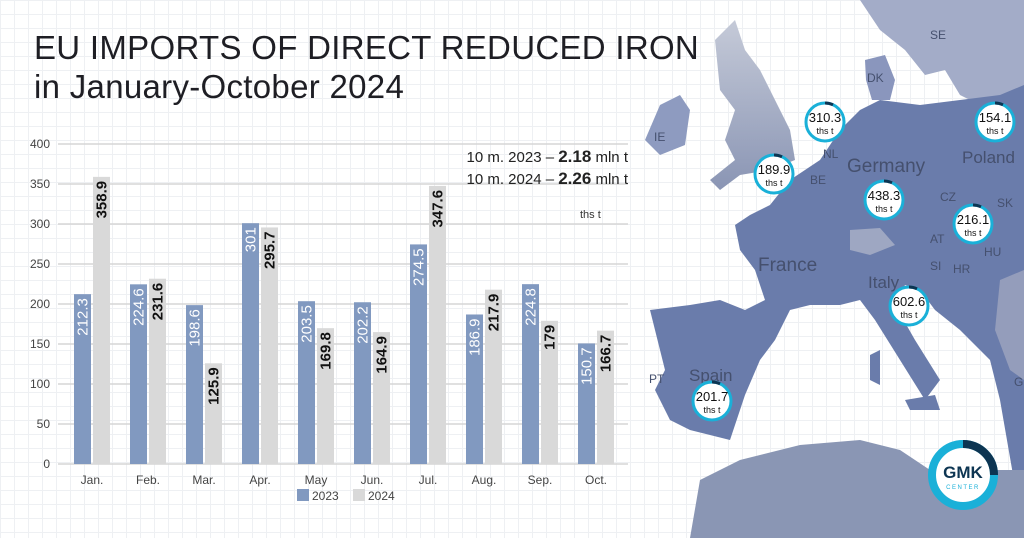  What do you see at coordinates (363, 325) in the screenshot?
I see `bar-value-label: 202.2` at bounding box center [363, 325].